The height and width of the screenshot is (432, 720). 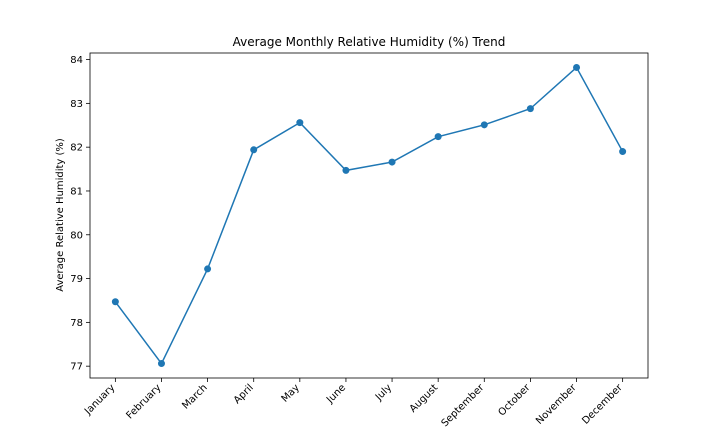 I want to click on y-tick-label: 78, so click(x=76, y=323).